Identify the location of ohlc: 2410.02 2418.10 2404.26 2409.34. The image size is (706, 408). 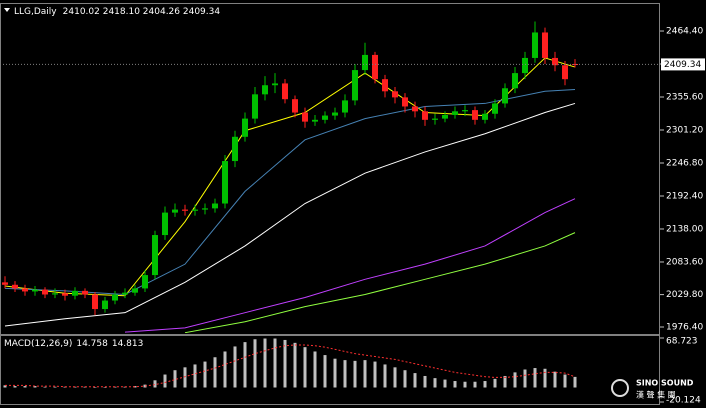
(142, 12).